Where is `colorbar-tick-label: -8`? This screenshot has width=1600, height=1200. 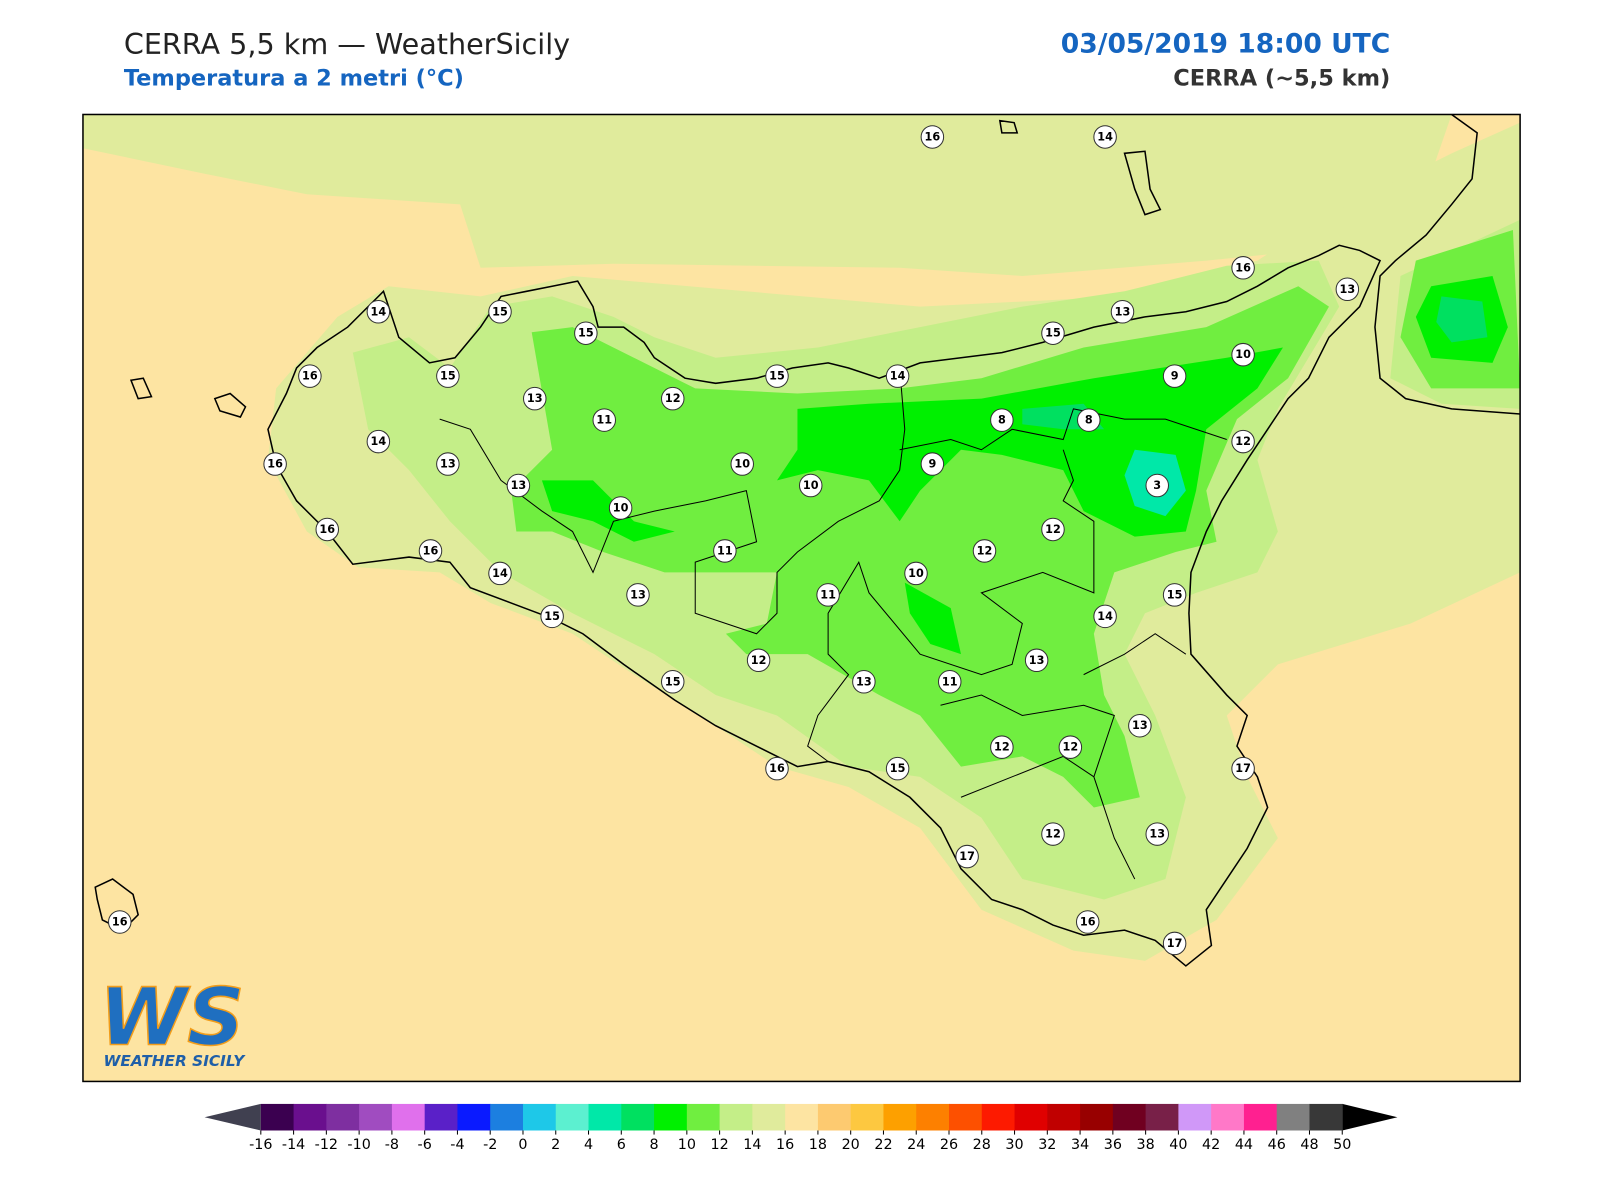
colorbar-tick-label: -8 is located at coordinates (392, 1145).